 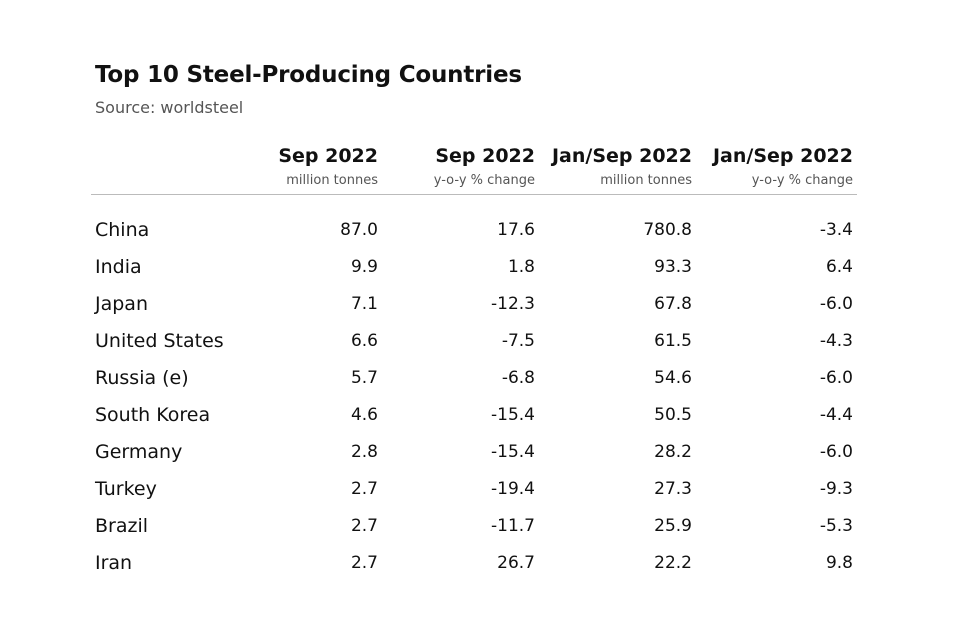 I want to click on table-row: Japan 7.1 -12.3 67.8 -6.0, so click(x=474, y=303).